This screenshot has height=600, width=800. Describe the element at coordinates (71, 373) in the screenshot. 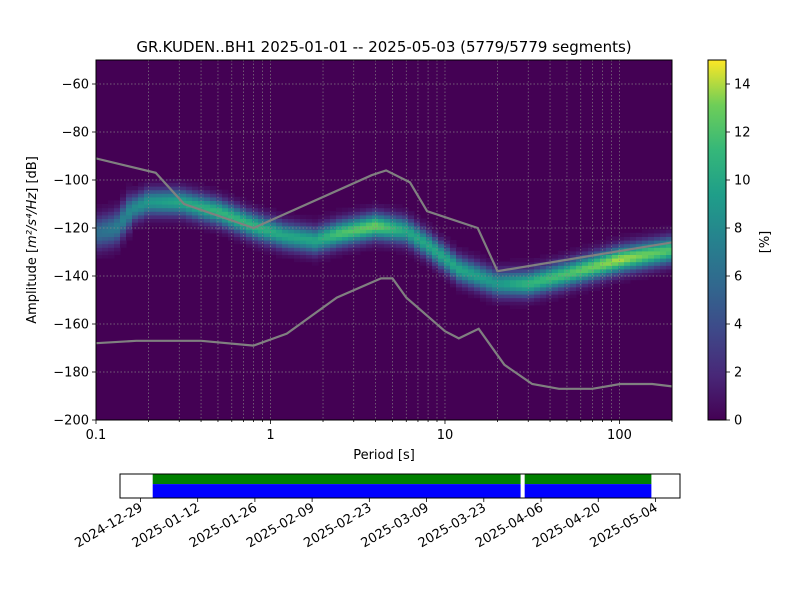

I see `y-tick-label: −180` at that location.